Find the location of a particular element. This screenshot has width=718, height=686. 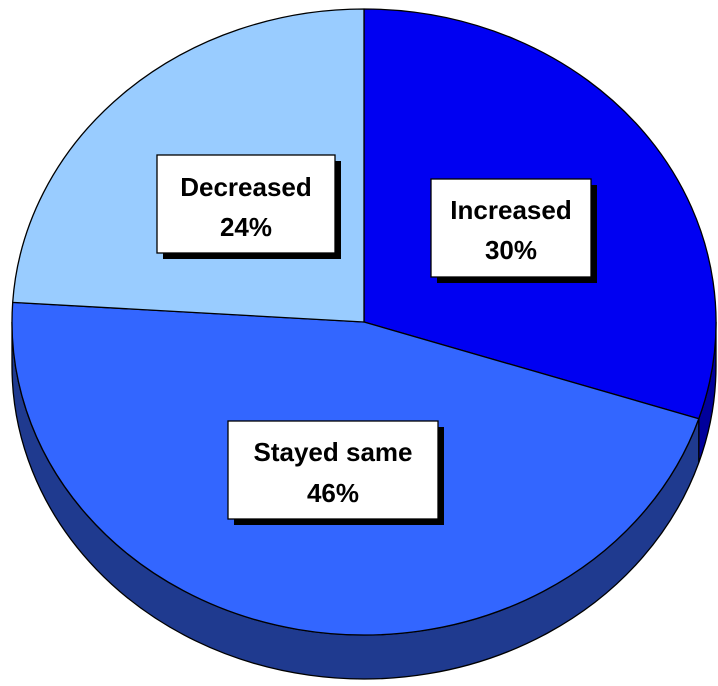

data-label-increased: Increased 30% is located at coordinates (513, 230).